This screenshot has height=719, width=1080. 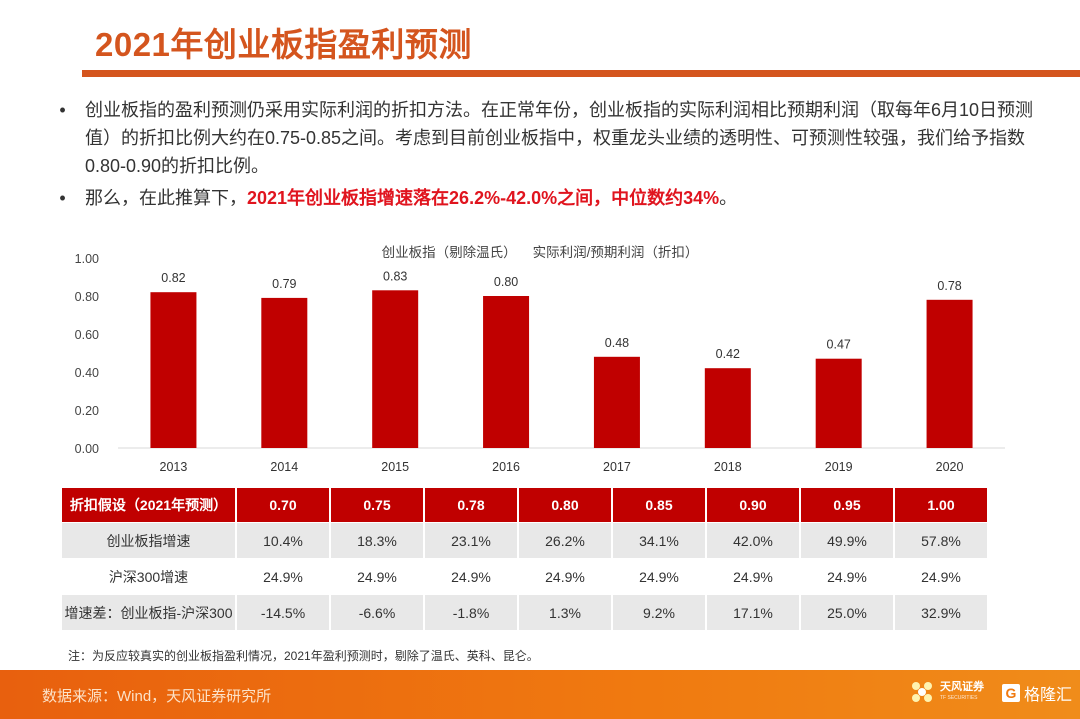 I want to click on chart-title-part: 实际利润/预期利润（折扣）, so click(x=615, y=252).